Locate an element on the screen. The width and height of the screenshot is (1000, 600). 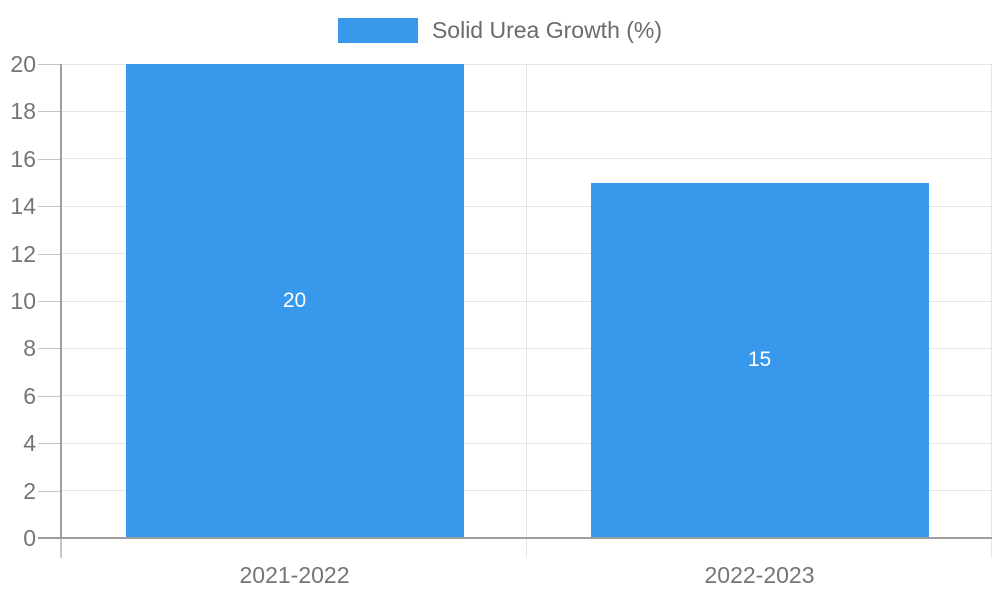
y-tick-label: 2 is located at coordinates (29, 490).